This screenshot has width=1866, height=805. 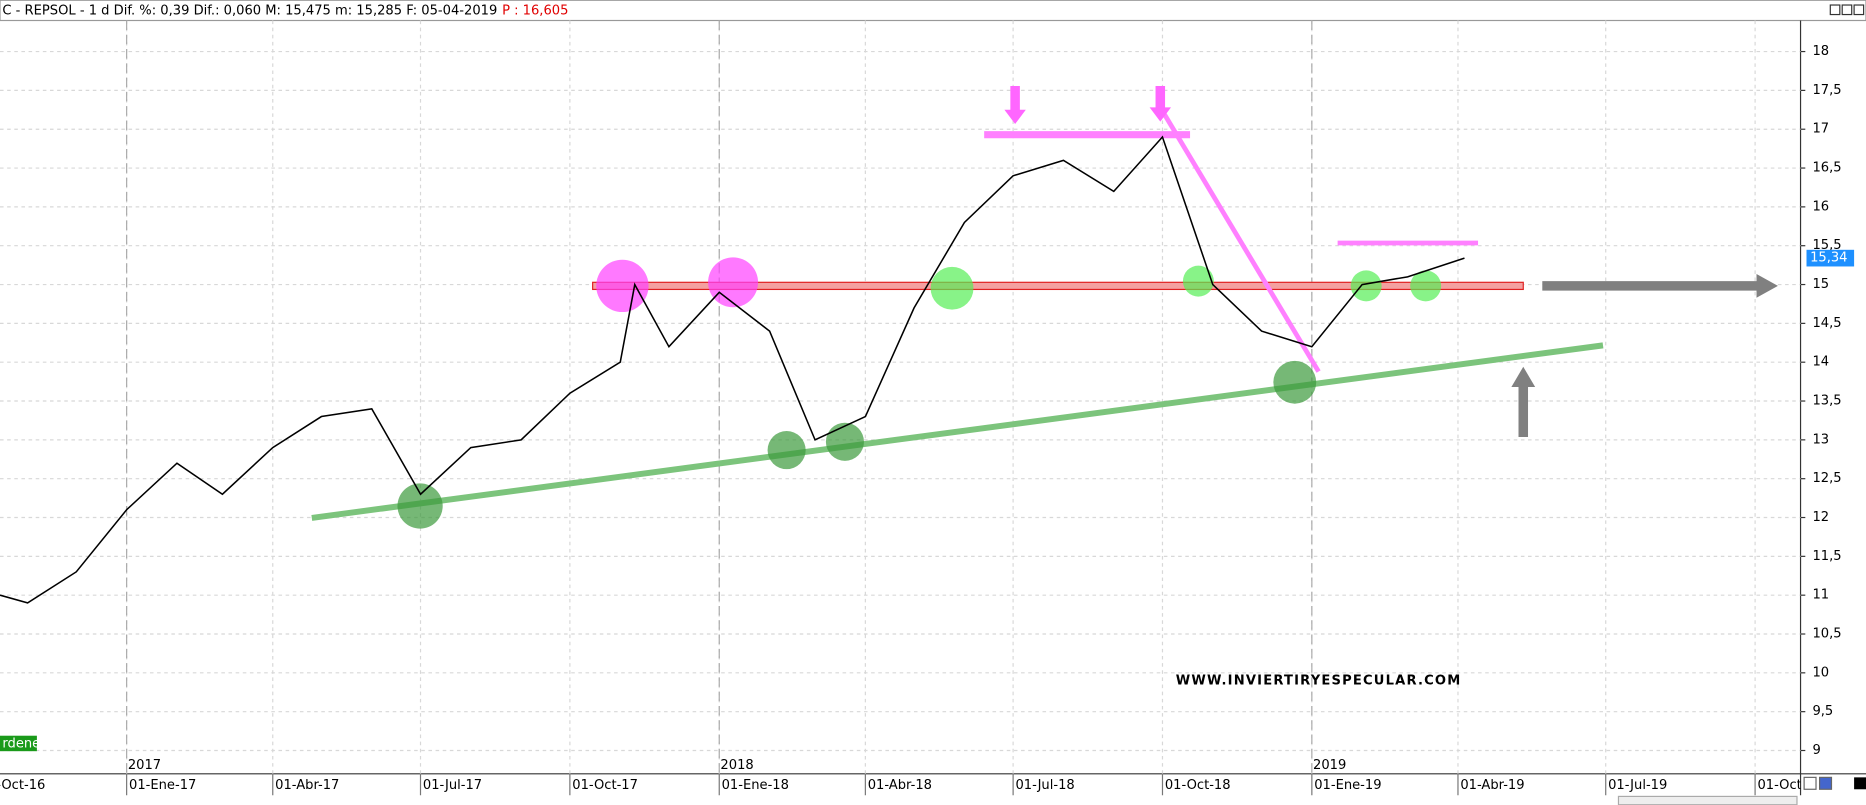 What do you see at coordinates (1707, 800) in the screenshot?
I see `scrollbar` at bounding box center [1707, 800].